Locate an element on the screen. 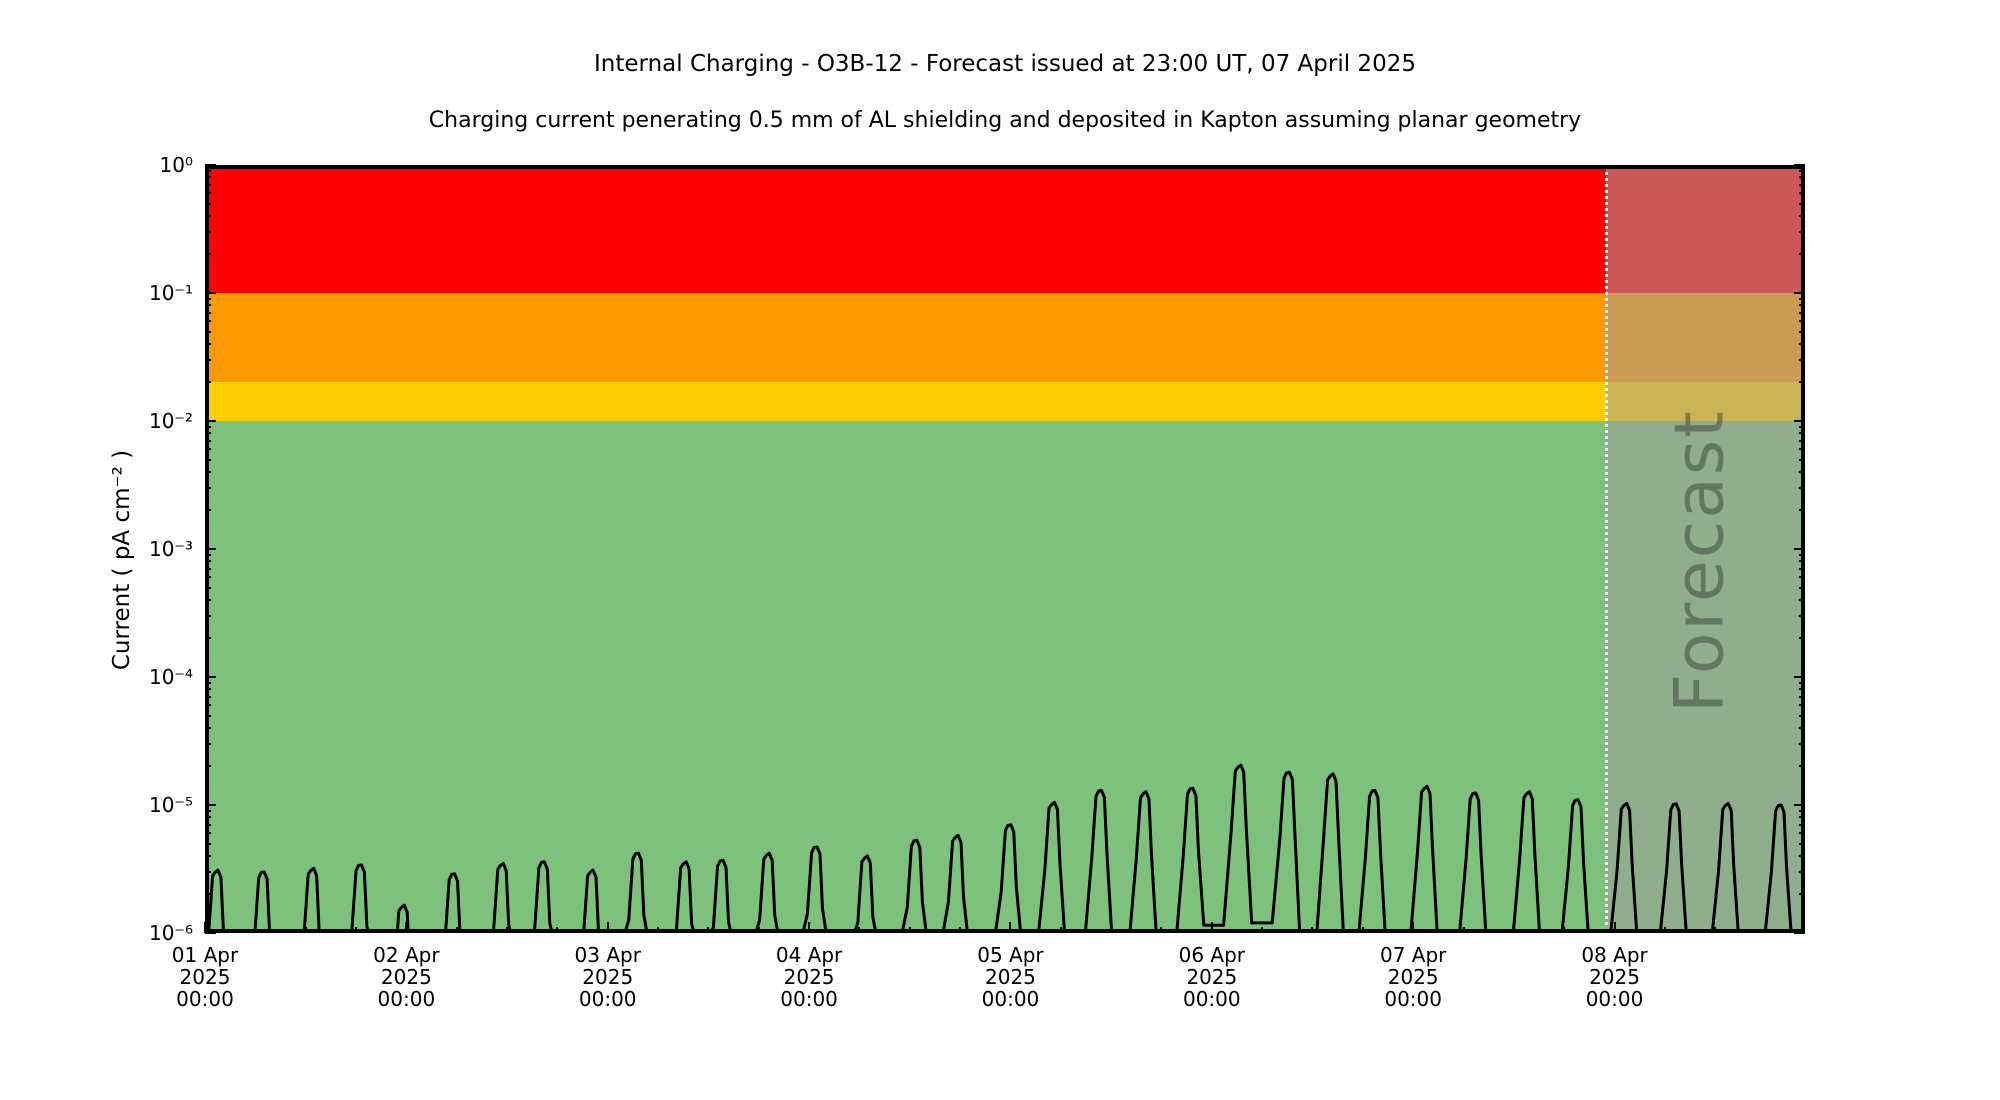  forecast-divider-line is located at coordinates (1606, 549).